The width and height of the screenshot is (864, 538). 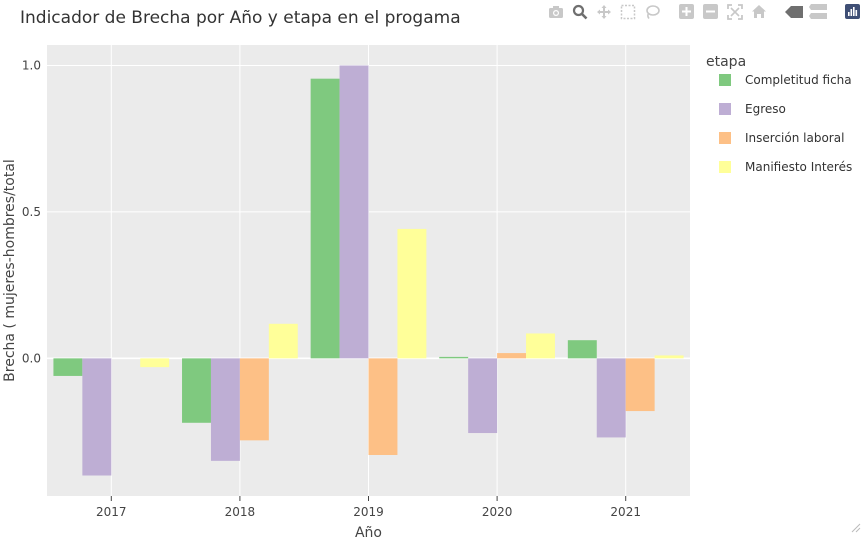 I want to click on x-tick-label: 2021, so click(x=625, y=512).